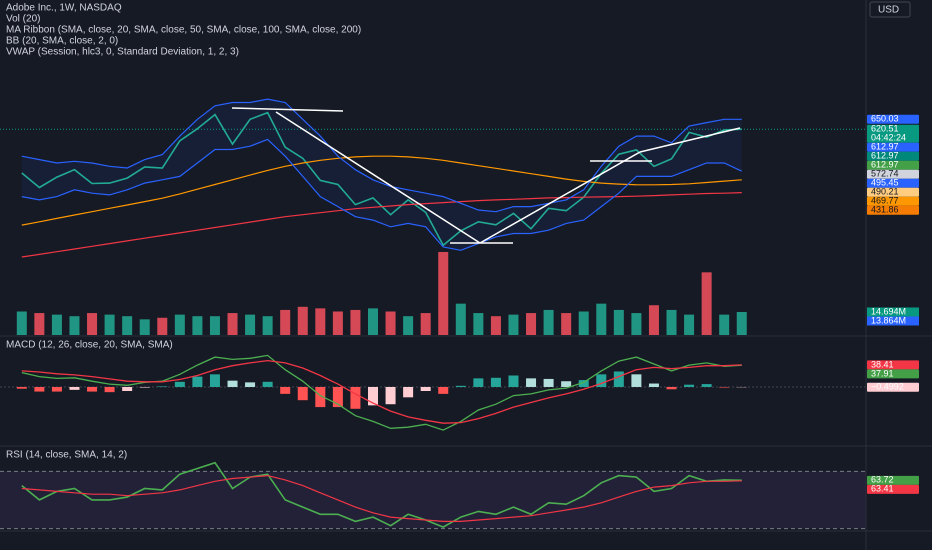  Describe the element at coordinates (23, 19) in the screenshot. I see `indicator-label: Vol (20)` at that location.